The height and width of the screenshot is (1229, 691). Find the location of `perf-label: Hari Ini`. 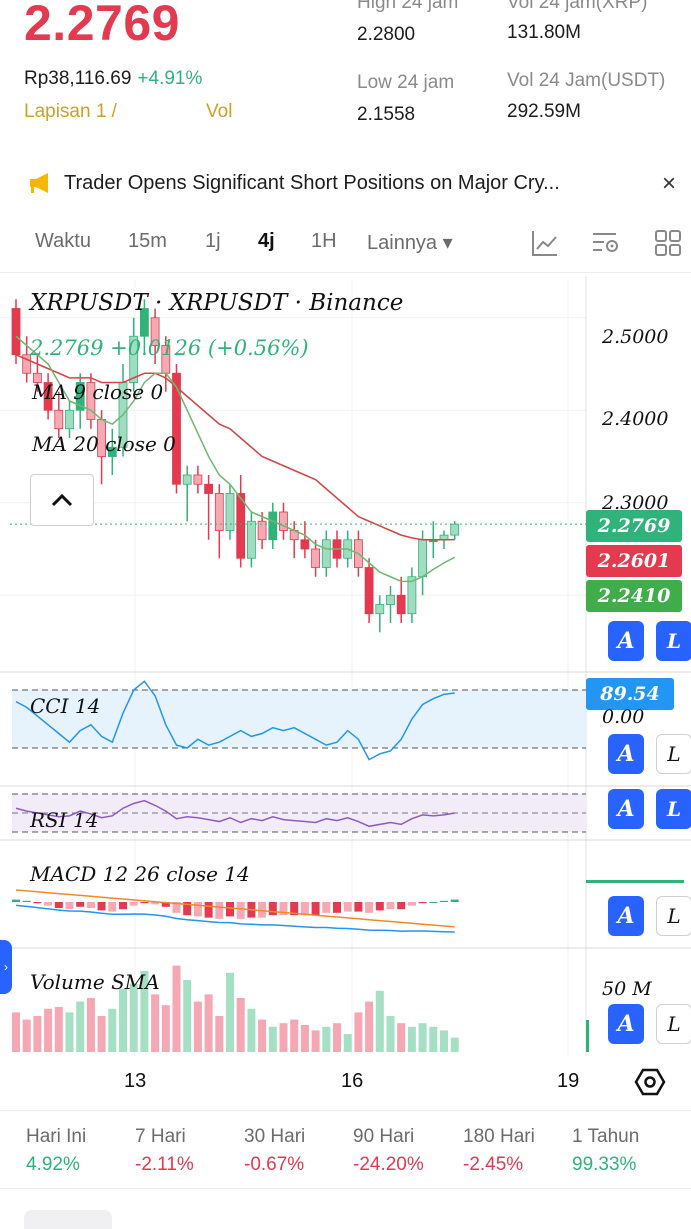

perf-label: Hari Ini is located at coordinates (56, 1136).